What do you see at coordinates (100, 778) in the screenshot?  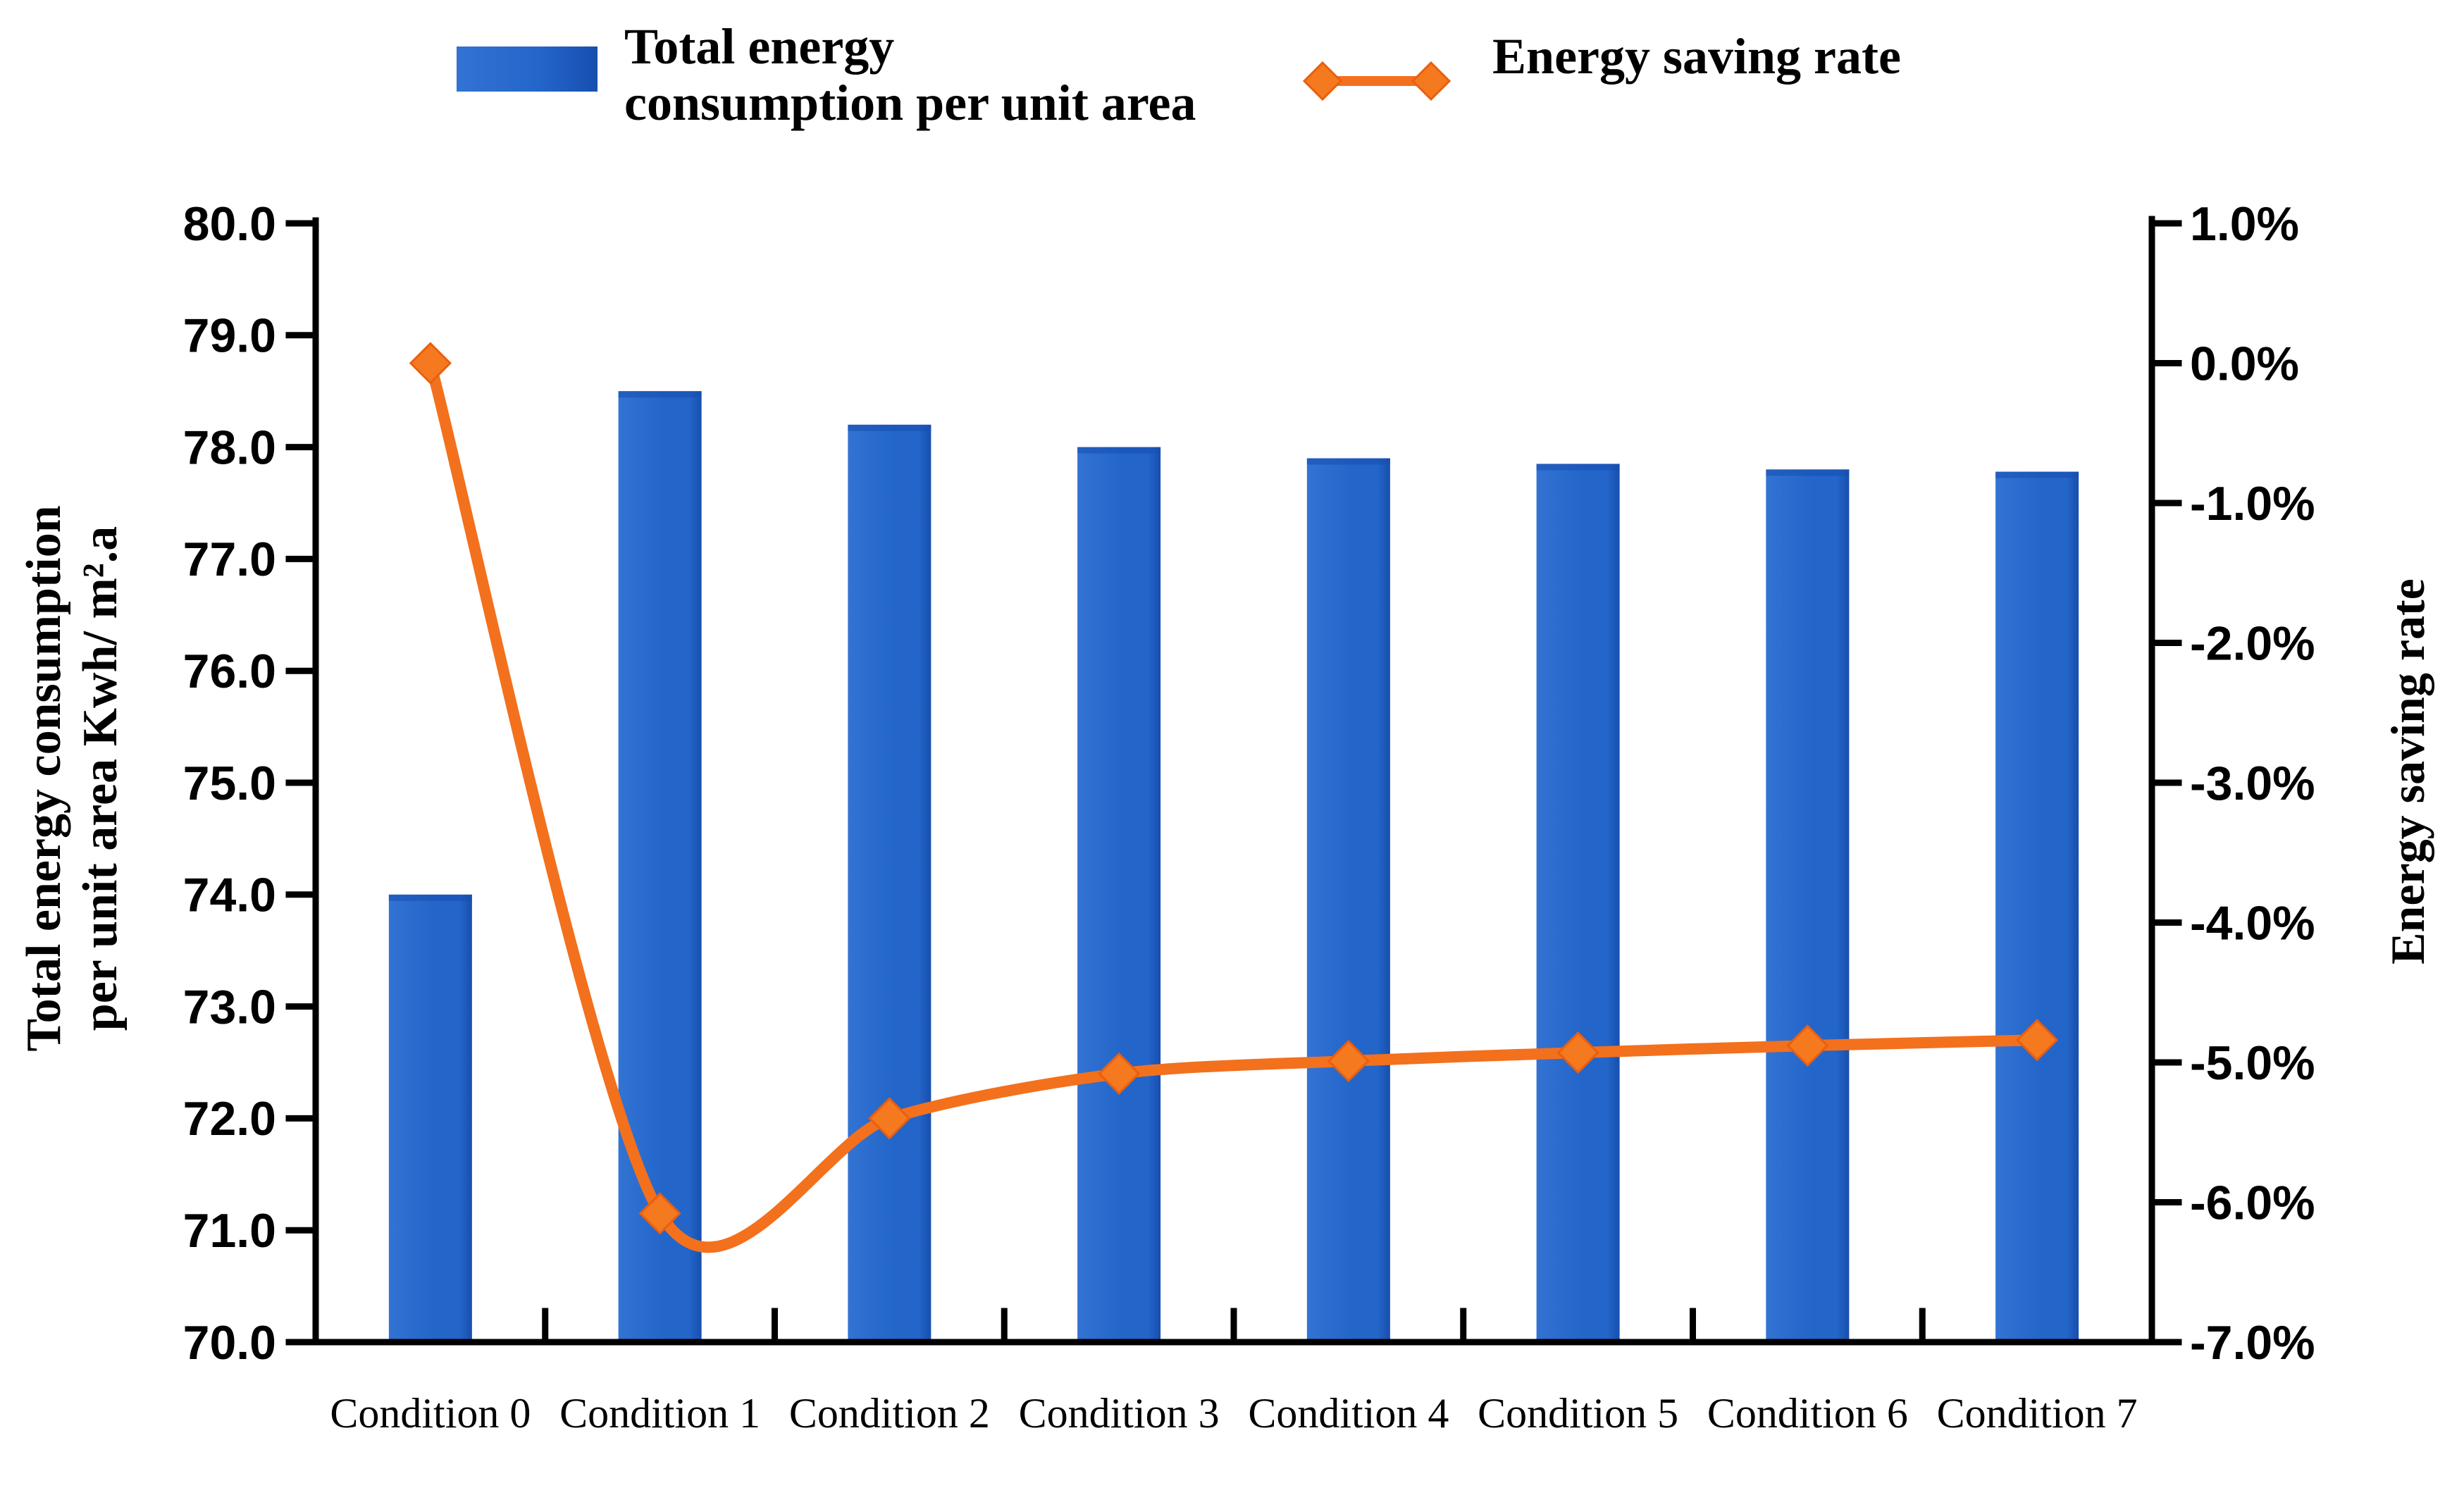 I see `left-axis-title-line2: per unit area Kwh/ m².a` at bounding box center [100, 778].